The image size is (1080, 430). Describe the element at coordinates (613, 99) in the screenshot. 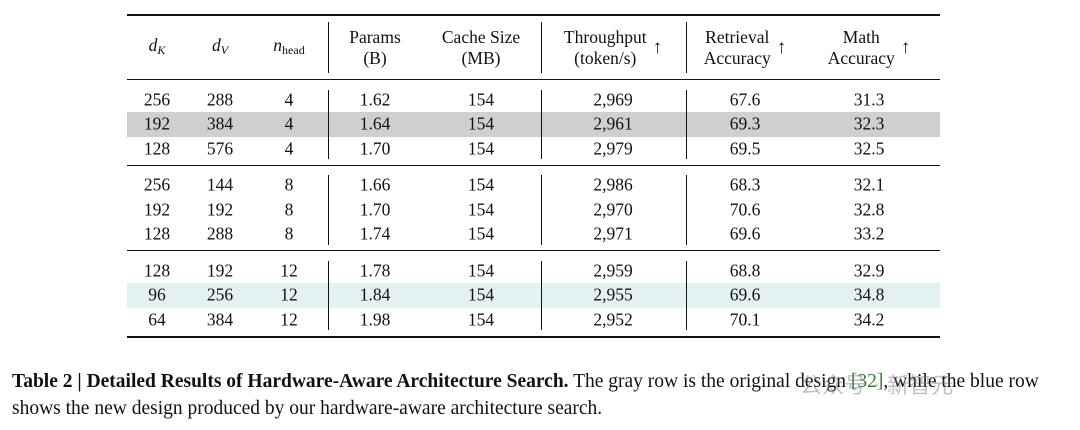

I see `table-cell: 2,969` at that location.